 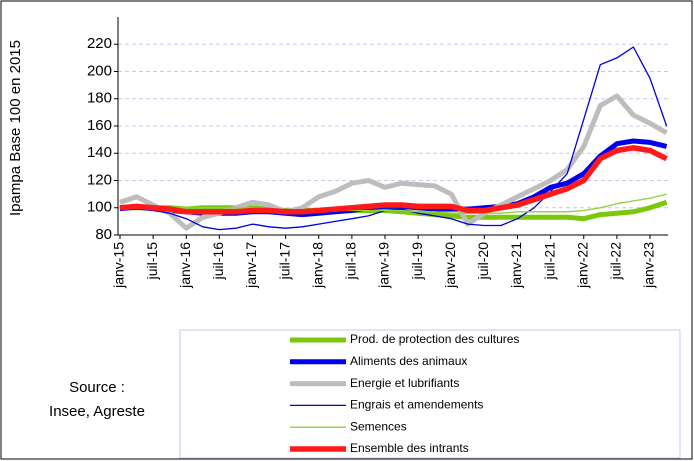 I want to click on x-tick-label: juil-18, so click(x=351, y=261).